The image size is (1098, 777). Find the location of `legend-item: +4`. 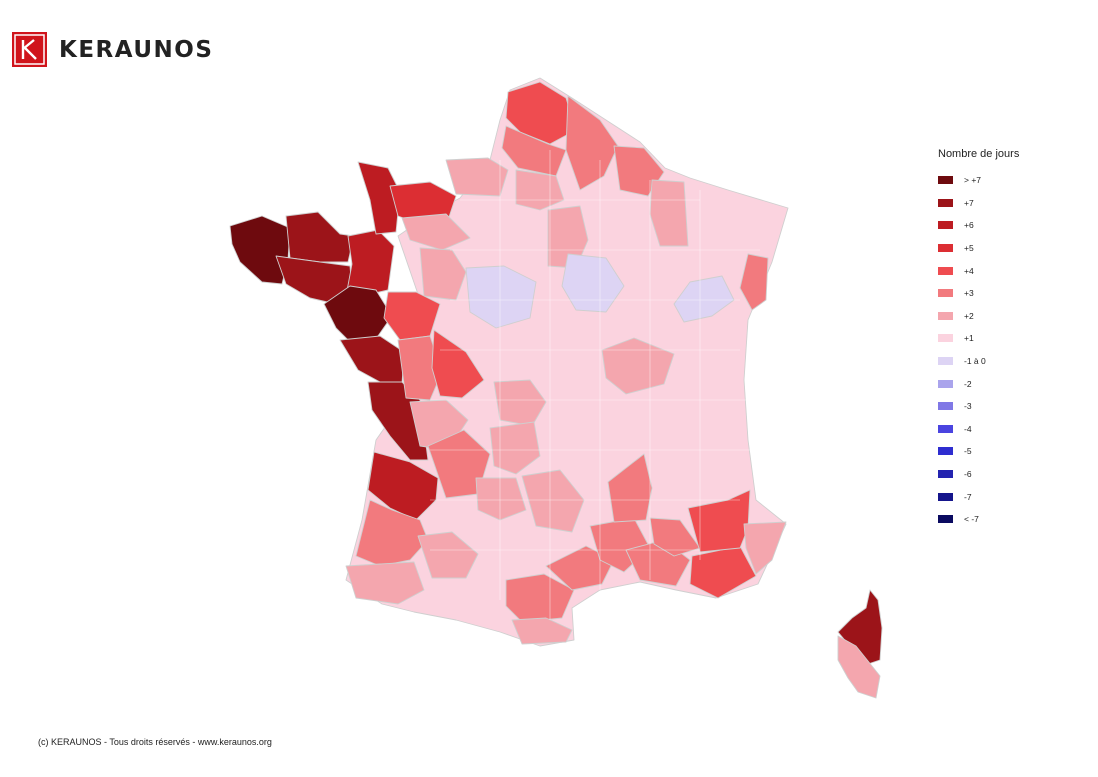

legend-item: +4 is located at coordinates (978, 270).